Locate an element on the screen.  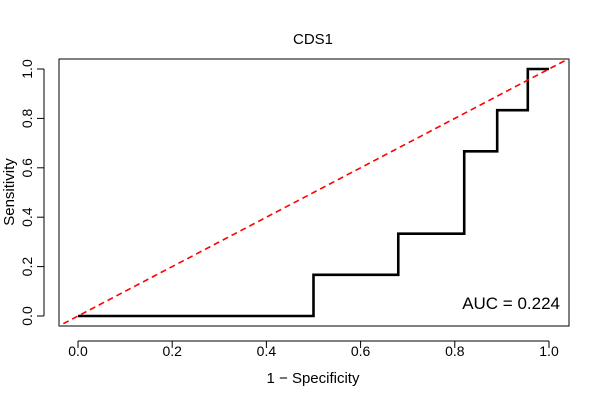
chart-title: CDS1 is located at coordinates (313, 39).